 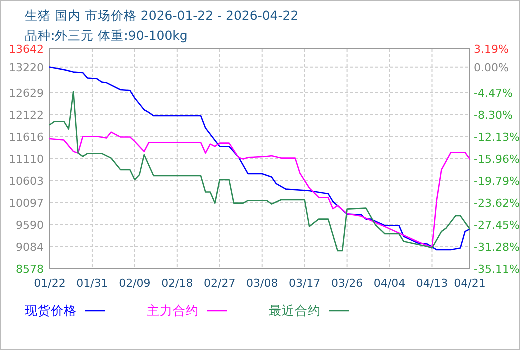 What do you see at coordinates (491, 49) in the screenshot?
I see `y2-tick-label: 3.19%` at bounding box center [491, 49].